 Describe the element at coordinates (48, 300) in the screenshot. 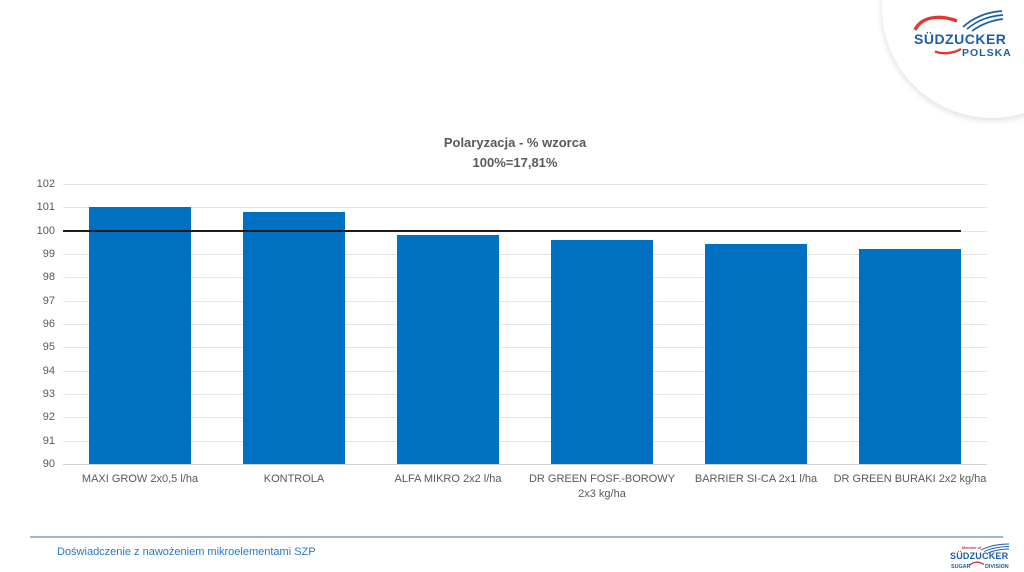

I see `y-tick-label: 97` at that location.